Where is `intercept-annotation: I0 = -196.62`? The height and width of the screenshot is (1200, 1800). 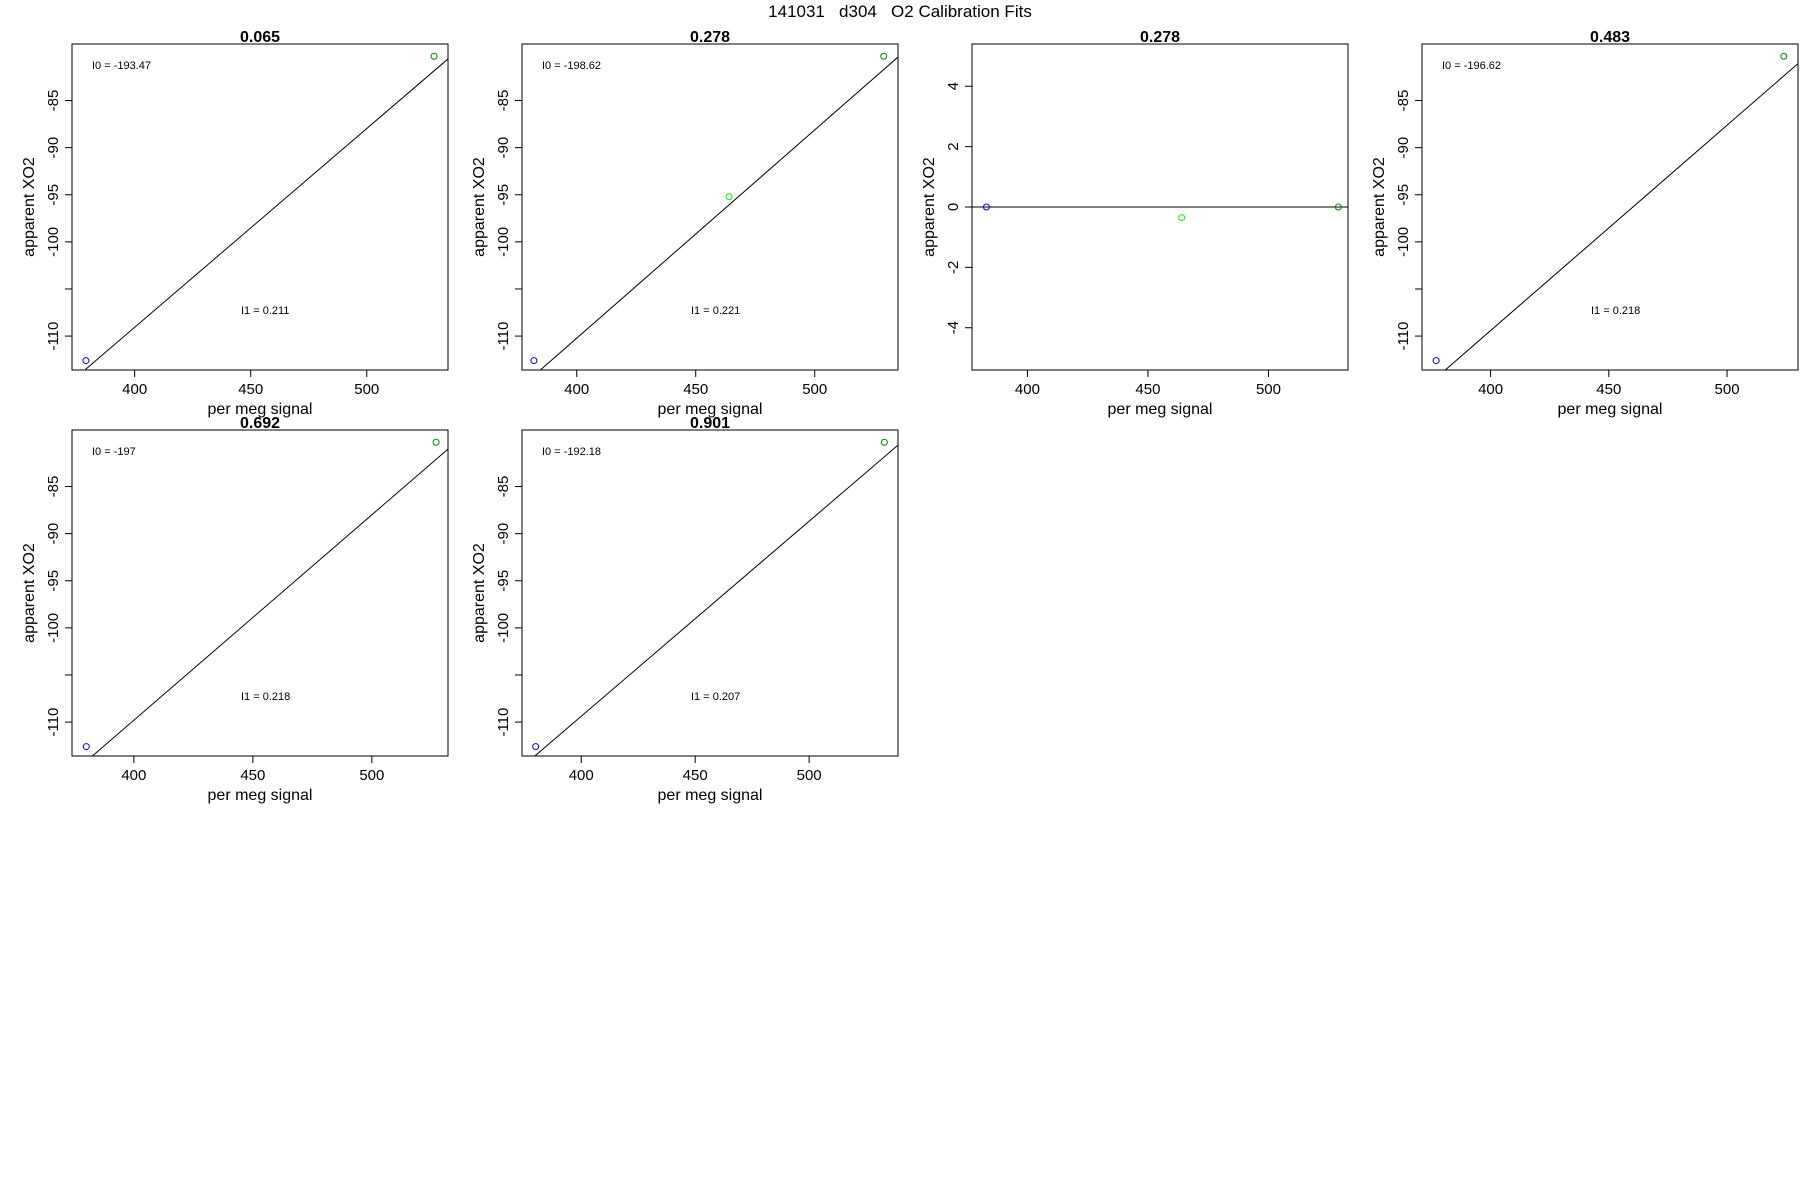 intercept-annotation: I0 = -196.62 is located at coordinates (1471, 66).